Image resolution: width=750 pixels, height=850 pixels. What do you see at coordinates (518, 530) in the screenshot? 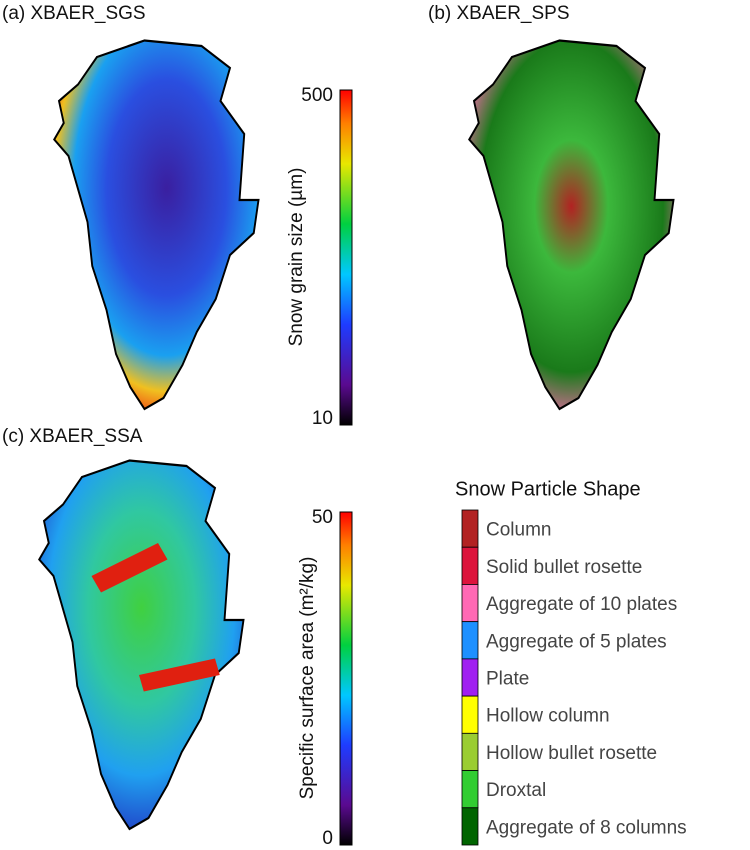
I see `legend-label: Column` at bounding box center [518, 530].